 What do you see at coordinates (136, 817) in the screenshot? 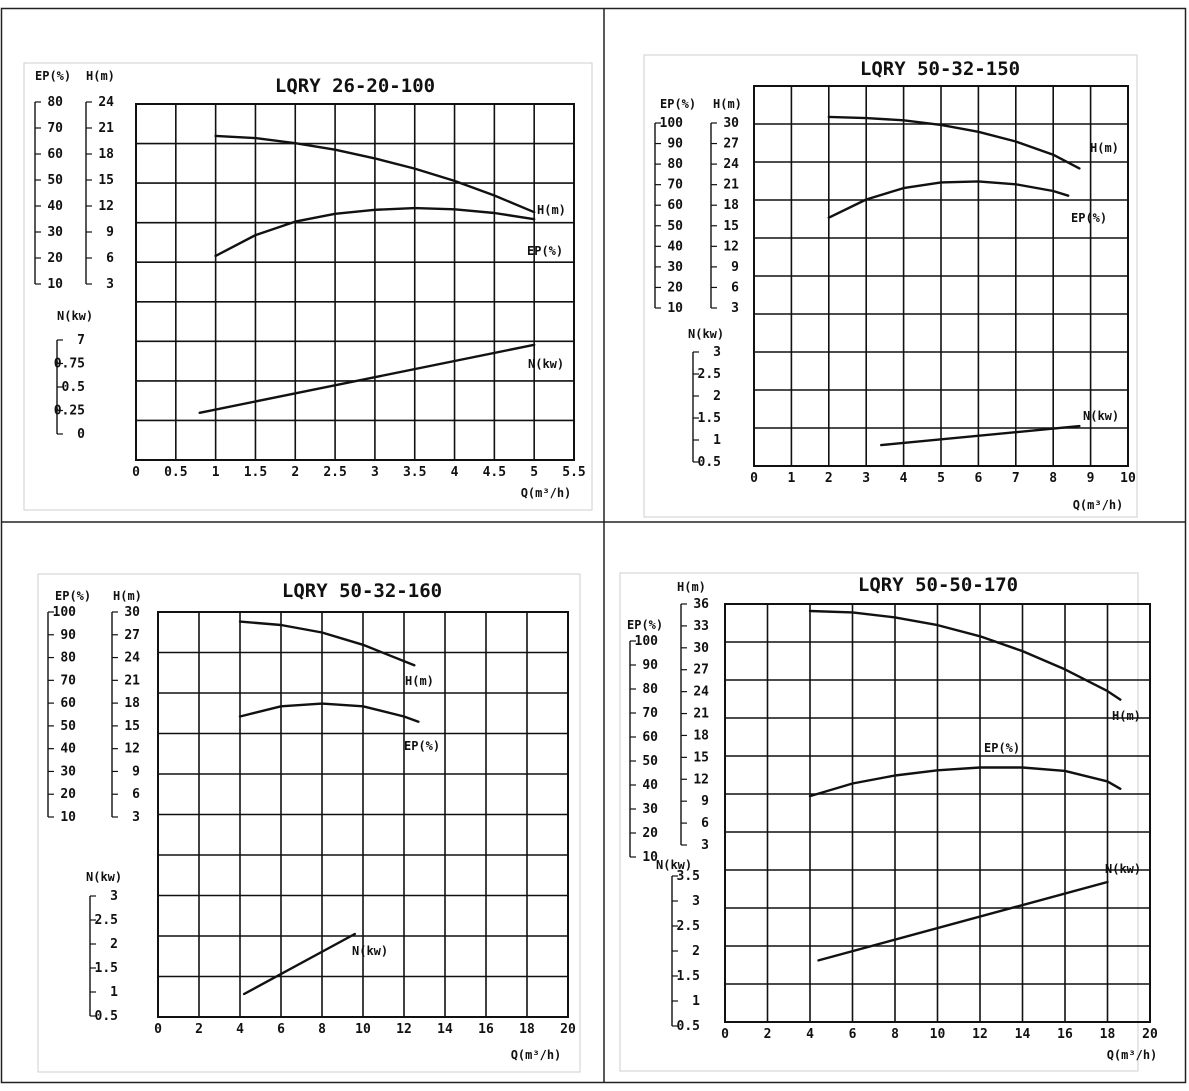
I see `h-tick-label: 3` at bounding box center [136, 817].